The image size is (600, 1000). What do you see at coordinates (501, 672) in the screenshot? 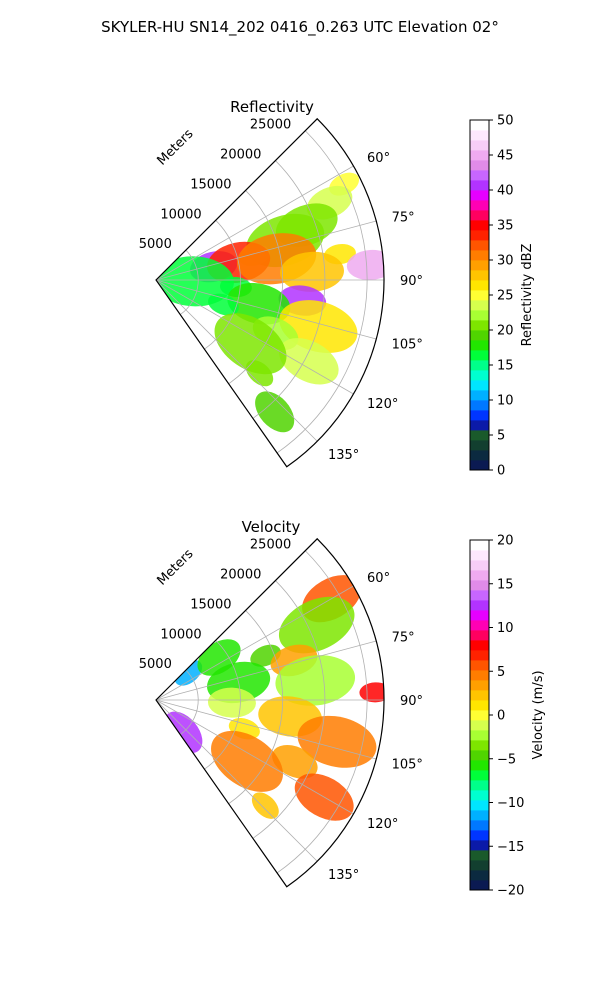
I see `colorbar-tick-label: 5` at bounding box center [501, 672].